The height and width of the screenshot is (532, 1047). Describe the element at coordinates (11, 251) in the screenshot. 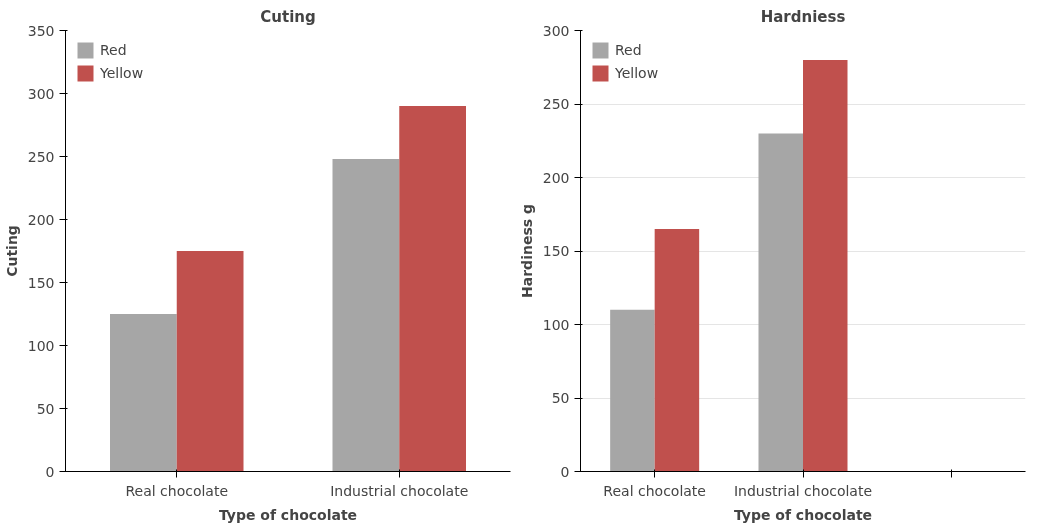

I see `y-axis-title: Cuting` at that location.